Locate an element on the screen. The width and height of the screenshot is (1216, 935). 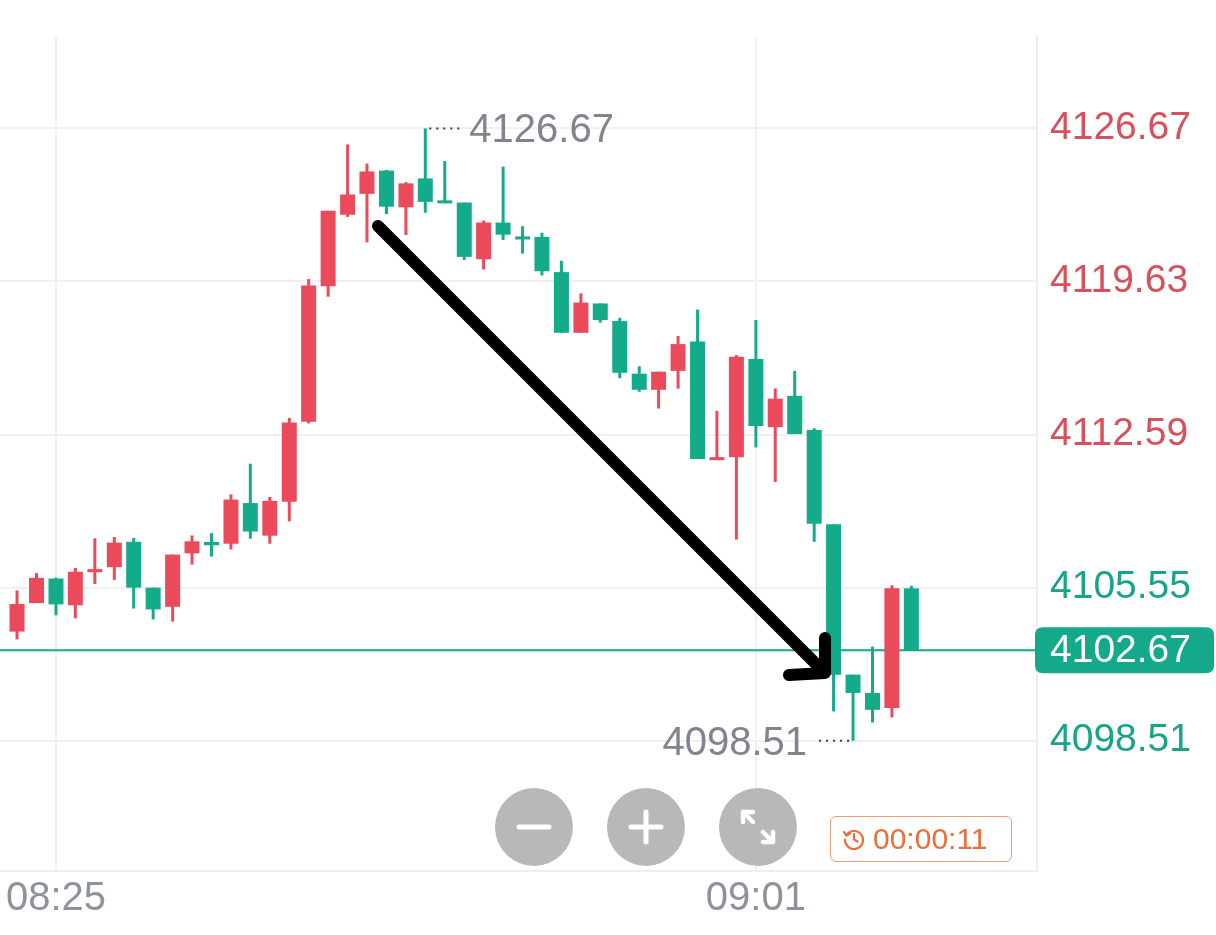
y-tick-label: 4098.51 is located at coordinates (1120, 738).